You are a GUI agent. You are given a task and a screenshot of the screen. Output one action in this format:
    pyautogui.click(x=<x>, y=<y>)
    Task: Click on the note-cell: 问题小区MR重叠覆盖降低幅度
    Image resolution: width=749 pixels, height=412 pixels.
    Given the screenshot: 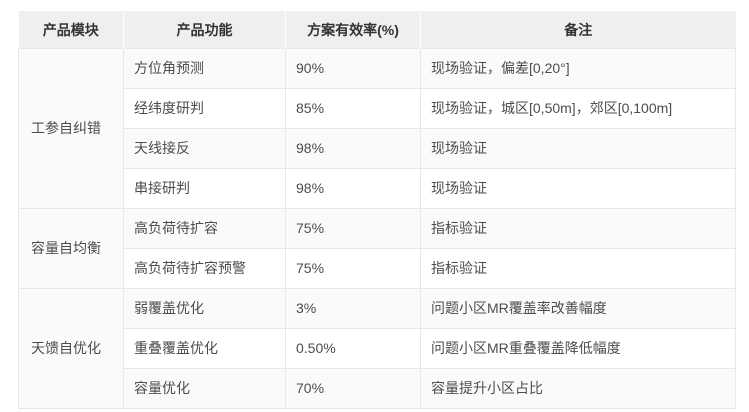 What is the action you would take?
    pyautogui.click(x=578, y=348)
    